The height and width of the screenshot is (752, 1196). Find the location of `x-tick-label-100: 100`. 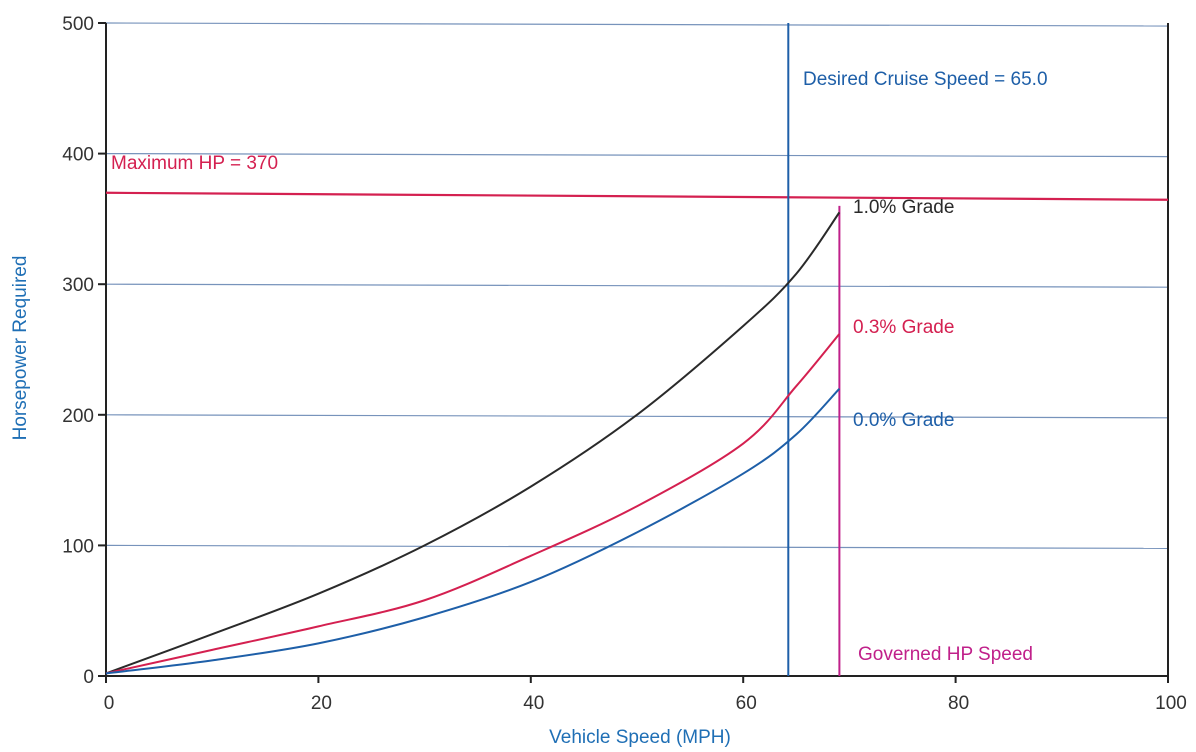

x-tick-label-100: 100 is located at coordinates (1171, 703).